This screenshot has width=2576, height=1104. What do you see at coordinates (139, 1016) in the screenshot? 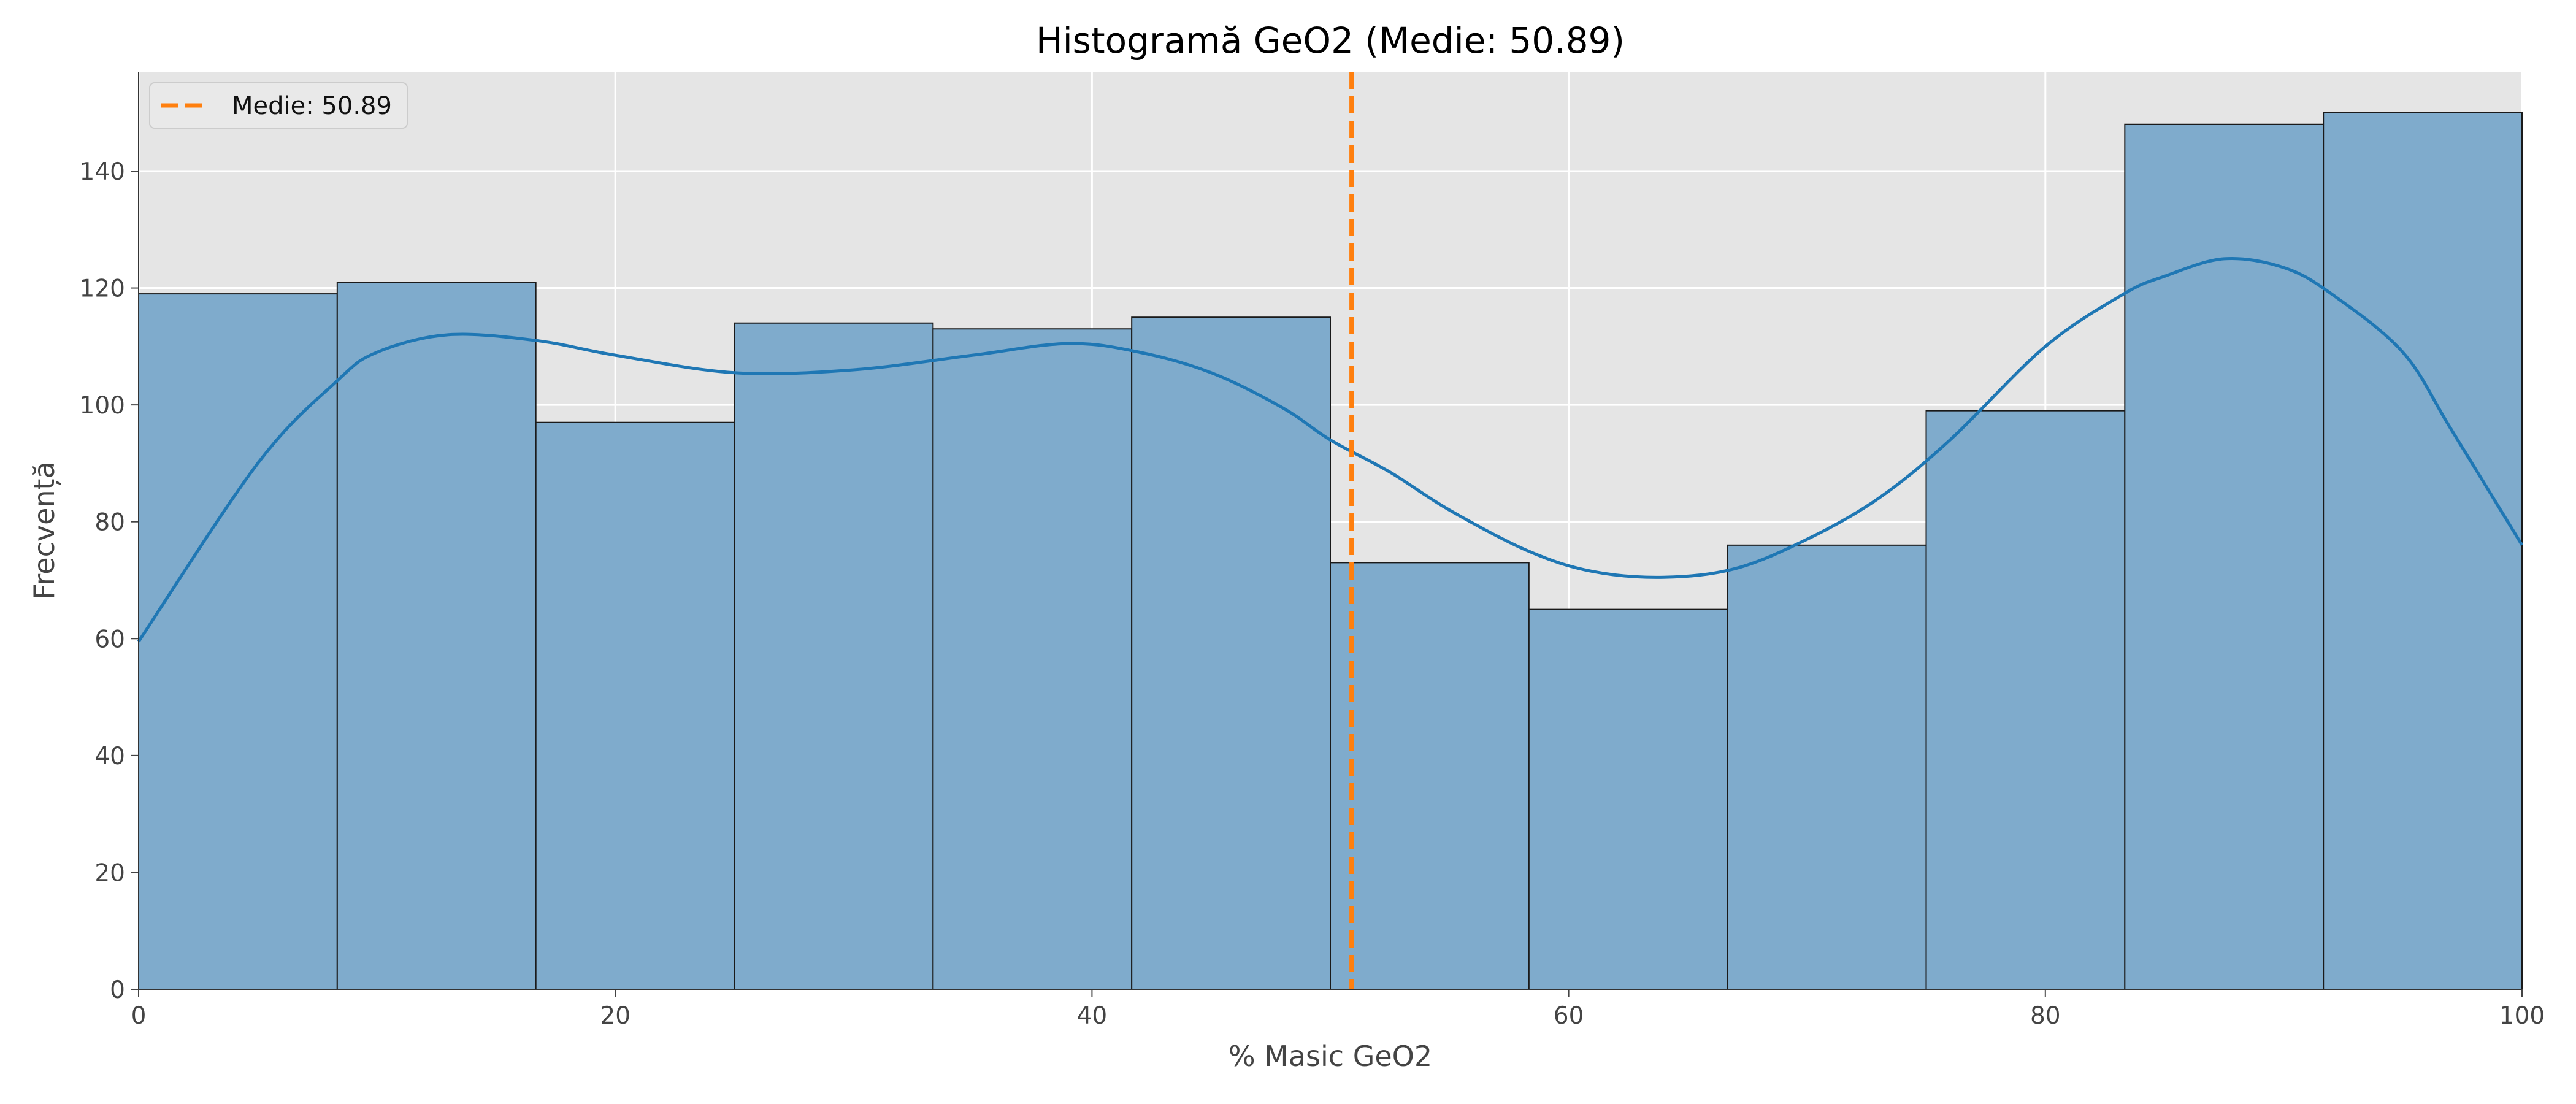
I see `x-tick-label: 0` at bounding box center [139, 1016].